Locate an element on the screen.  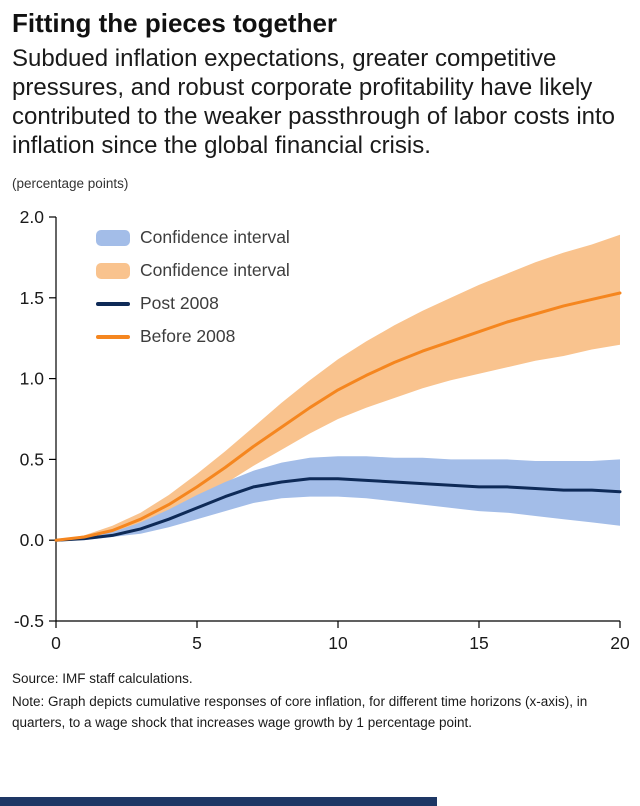
legend-swatch-orange-band is located at coordinates (113, 270).